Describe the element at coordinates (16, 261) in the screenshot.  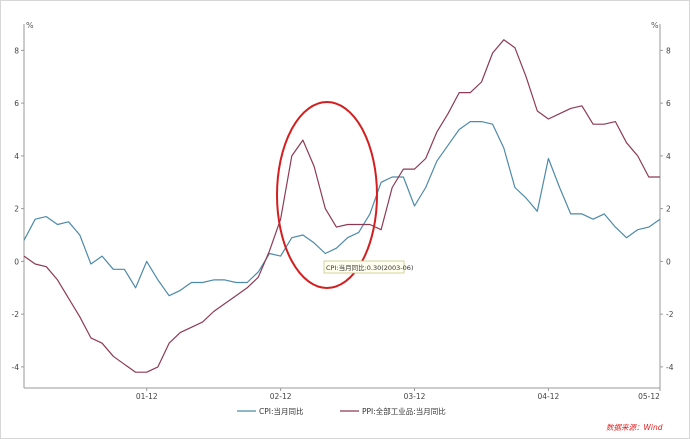
I see `y-tick-label-left: 0` at that location.